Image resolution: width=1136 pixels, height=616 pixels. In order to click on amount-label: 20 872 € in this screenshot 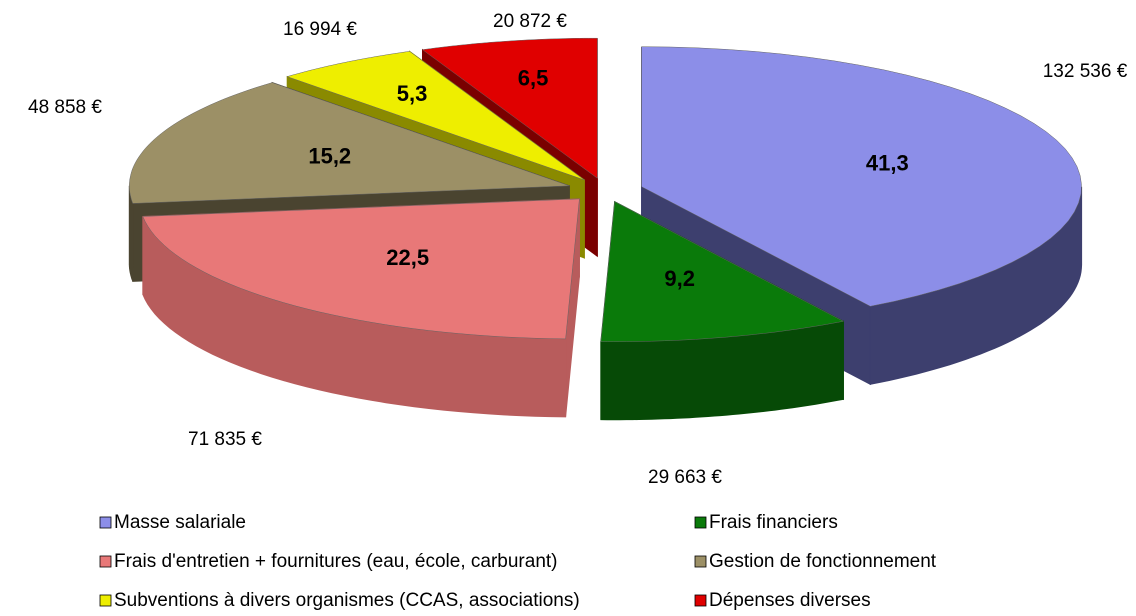, I will do `click(530, 21)`.